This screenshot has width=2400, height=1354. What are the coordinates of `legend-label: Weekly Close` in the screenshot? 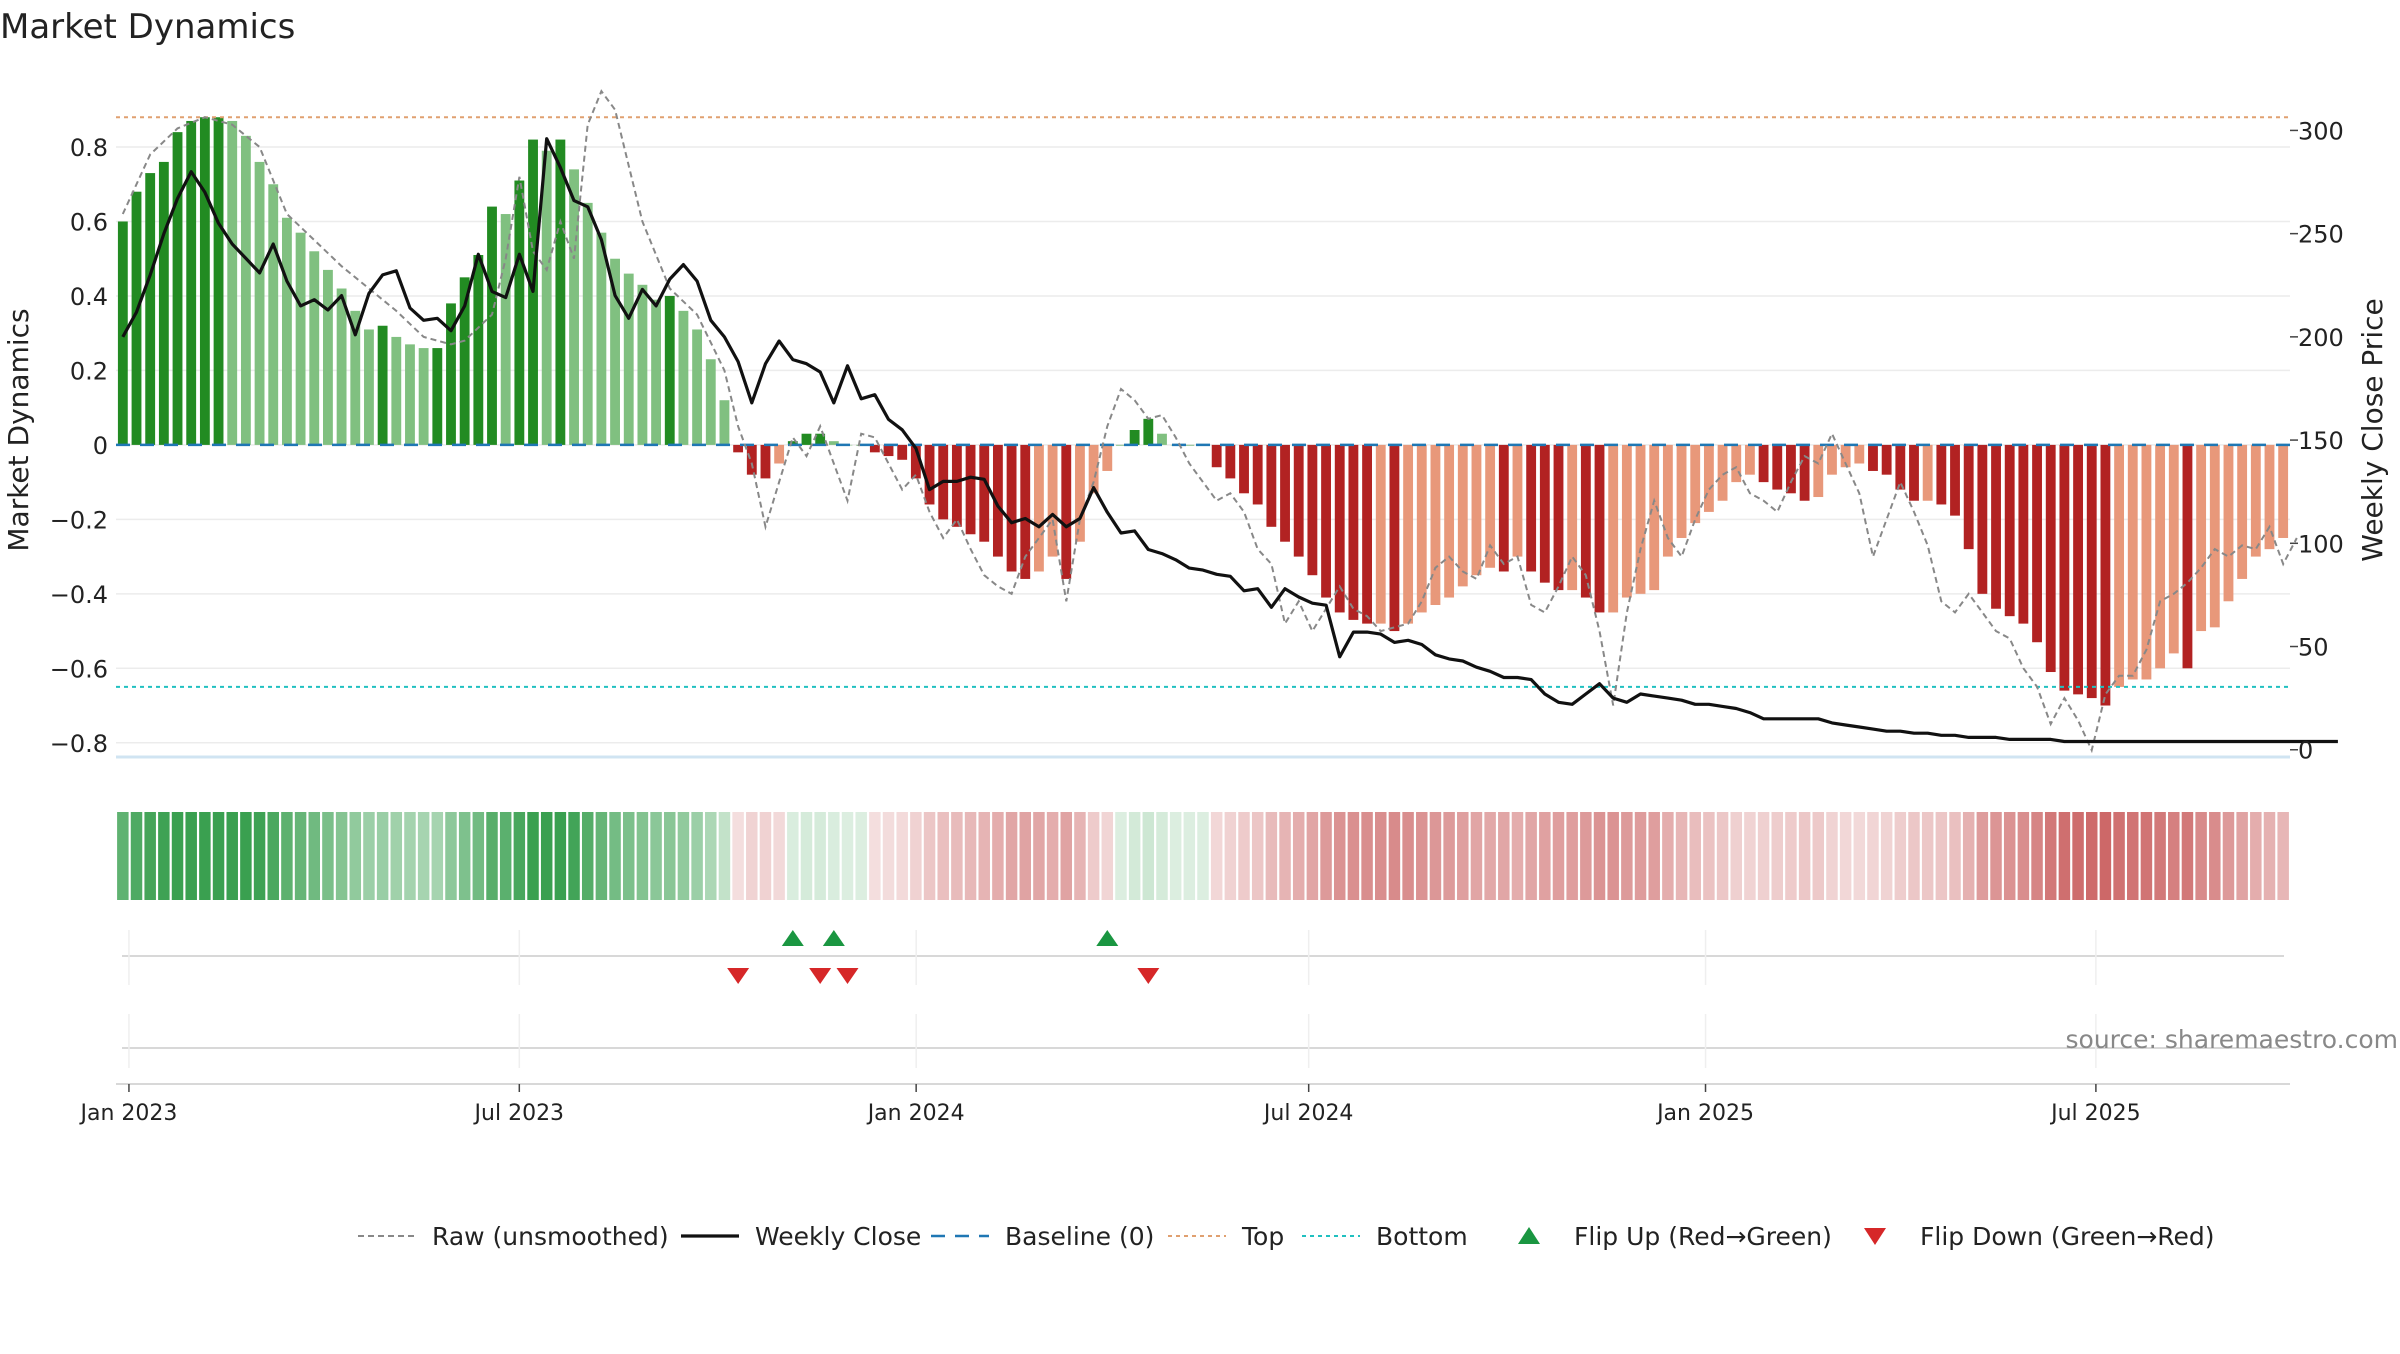 It's located at (838, 1236).